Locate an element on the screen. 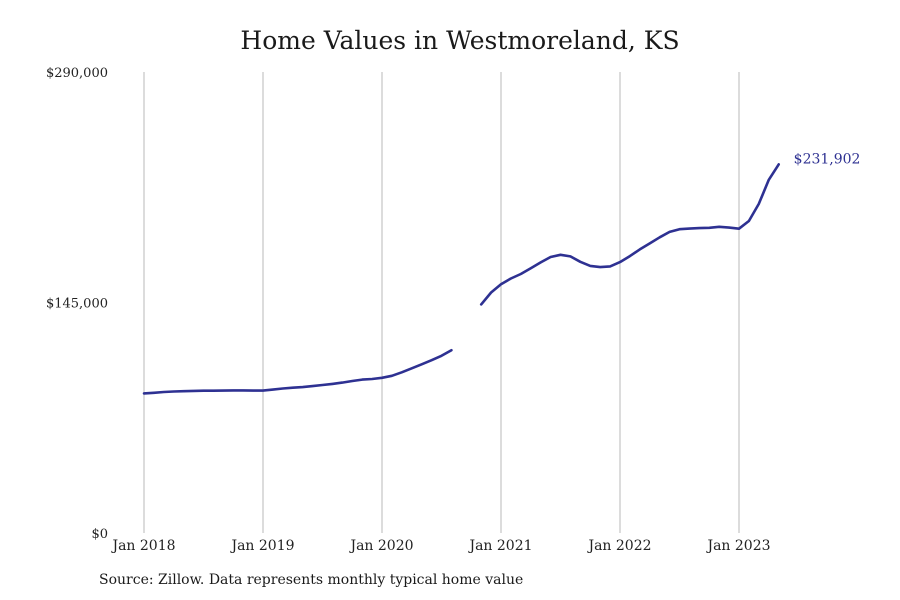  x-tick-label: Jan 2021 is located at coordinates (499, 546).